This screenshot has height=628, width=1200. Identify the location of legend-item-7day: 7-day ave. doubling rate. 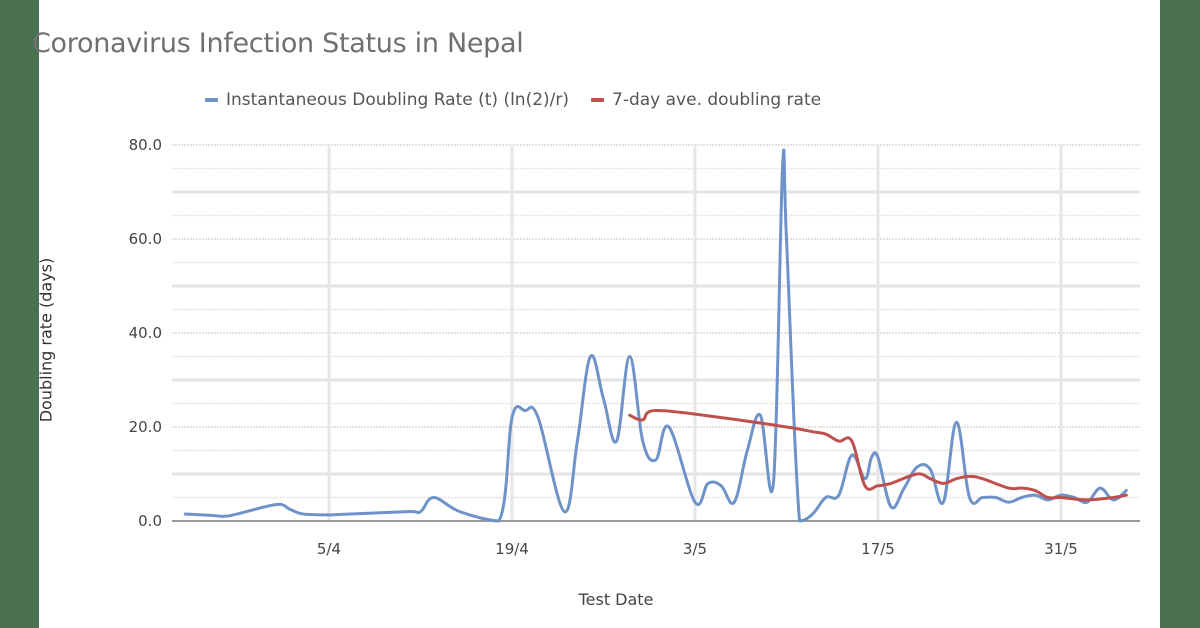
(706, 100).